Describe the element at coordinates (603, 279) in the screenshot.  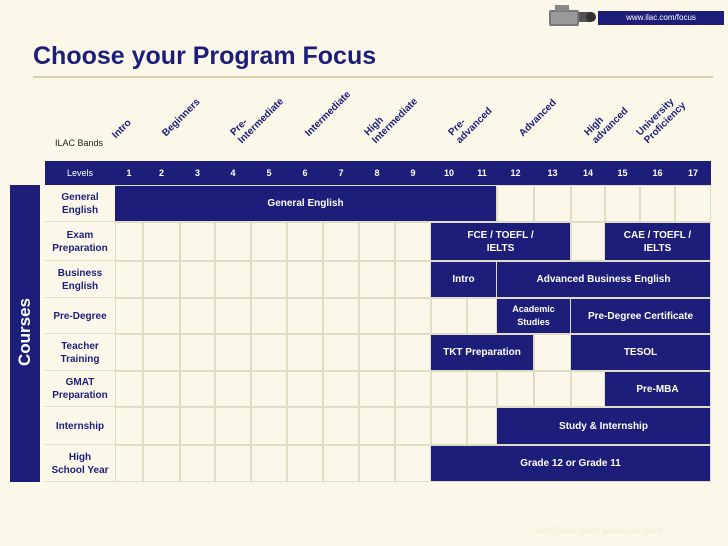
I see `course-bar: Advanced Business English` at that location.